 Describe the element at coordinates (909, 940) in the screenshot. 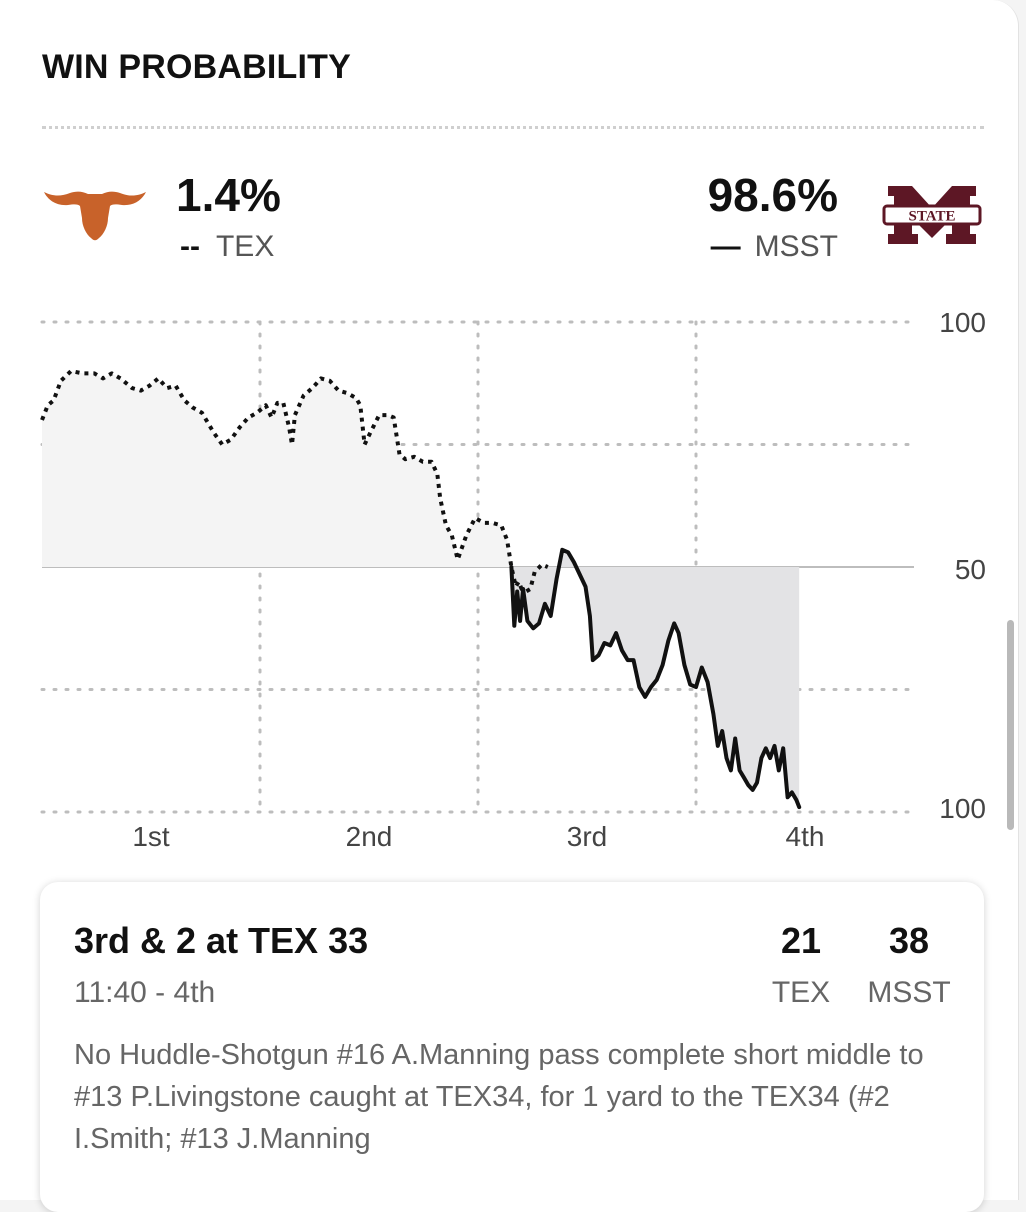

I see `msst-score: 38` at that location.